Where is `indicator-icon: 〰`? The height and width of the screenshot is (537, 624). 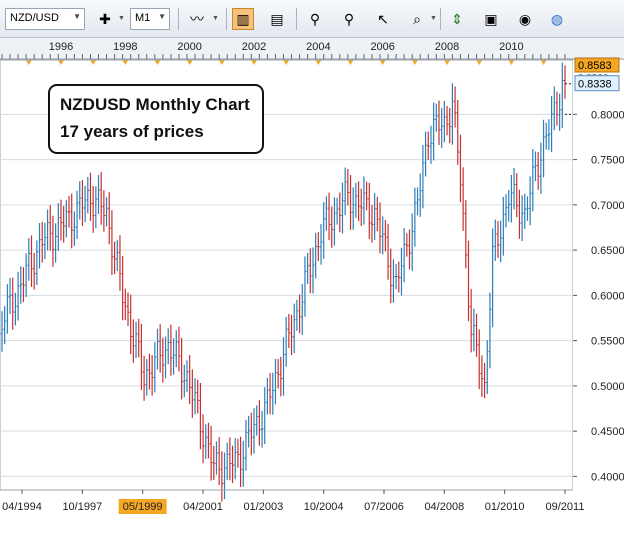 indicator-icon: 〰 is located at coordinates (197, 19).